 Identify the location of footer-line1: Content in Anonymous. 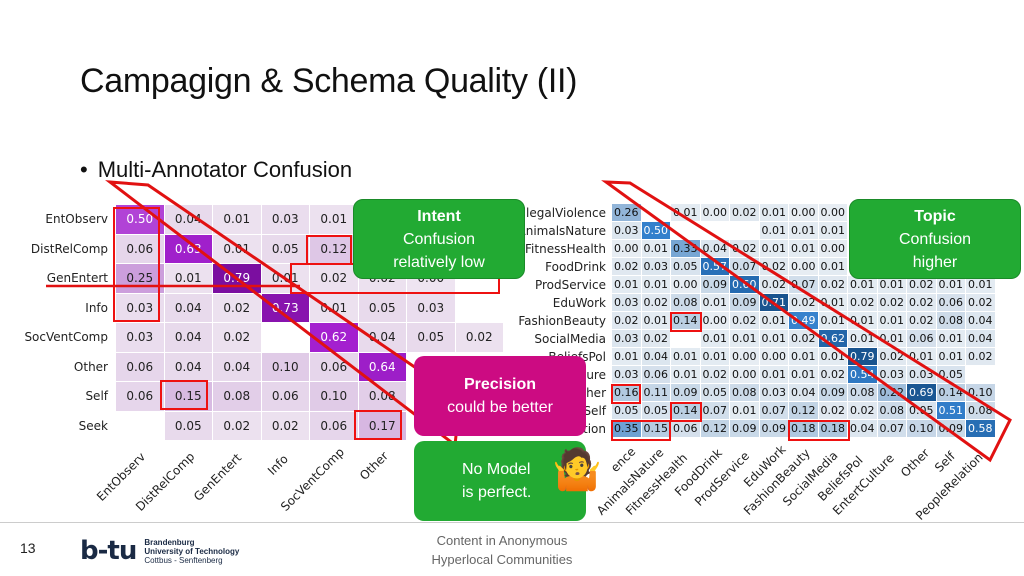
(502, 540).